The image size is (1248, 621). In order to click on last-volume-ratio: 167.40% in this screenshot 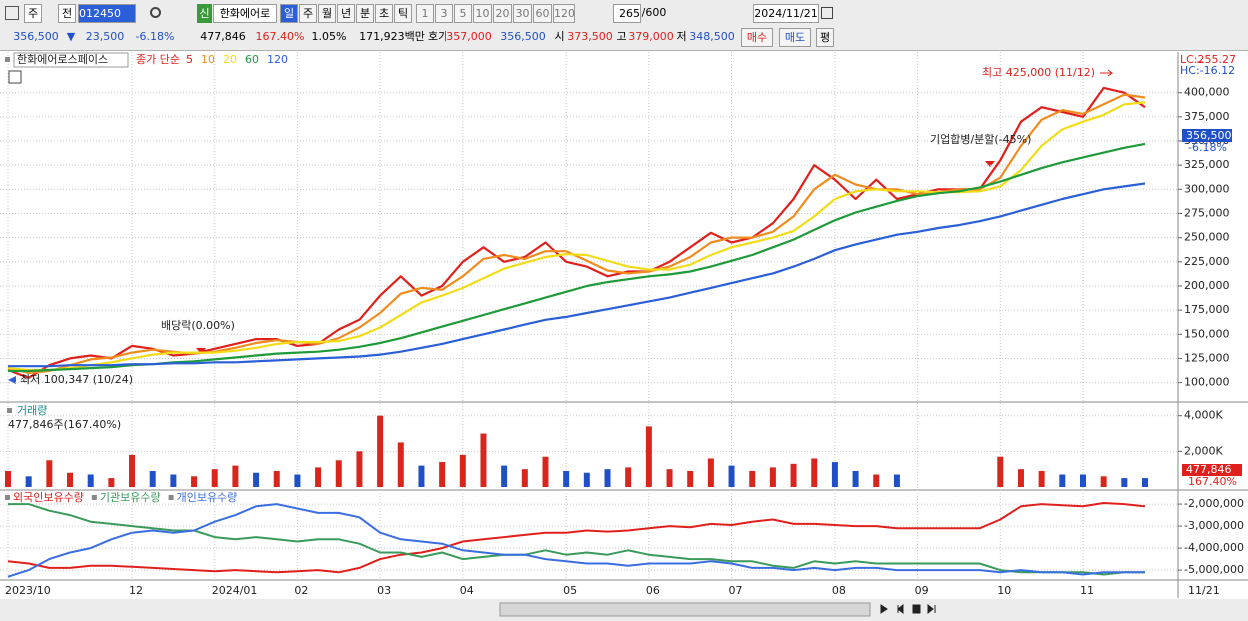, I will do `click(1212, 481)`.